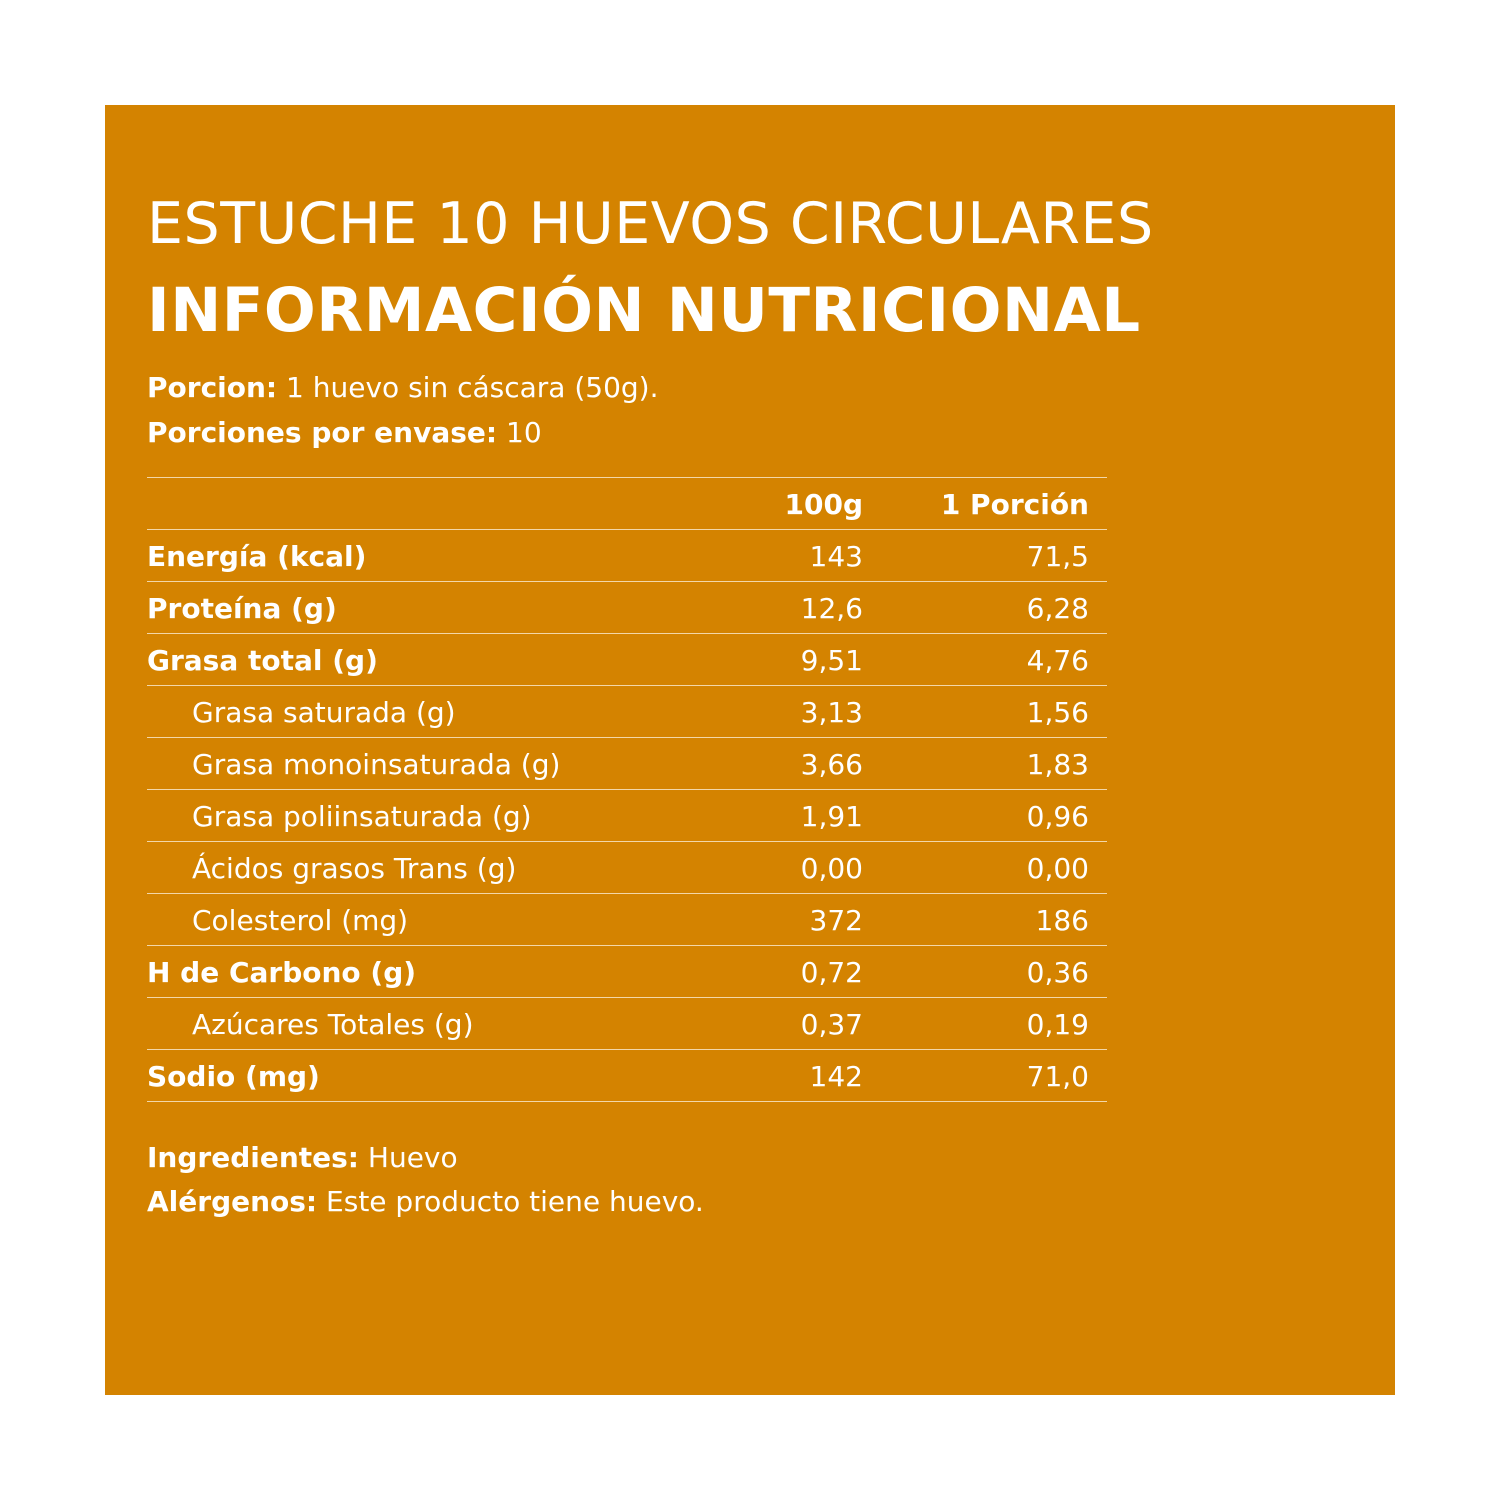 The width and height of the screenshot is (1500, 1500). What do you see at coordinates (627, 660) in the screenshot?
I see `table-row: Grasa total (g) 9,51 4,76` at bounding box center [627, 660].